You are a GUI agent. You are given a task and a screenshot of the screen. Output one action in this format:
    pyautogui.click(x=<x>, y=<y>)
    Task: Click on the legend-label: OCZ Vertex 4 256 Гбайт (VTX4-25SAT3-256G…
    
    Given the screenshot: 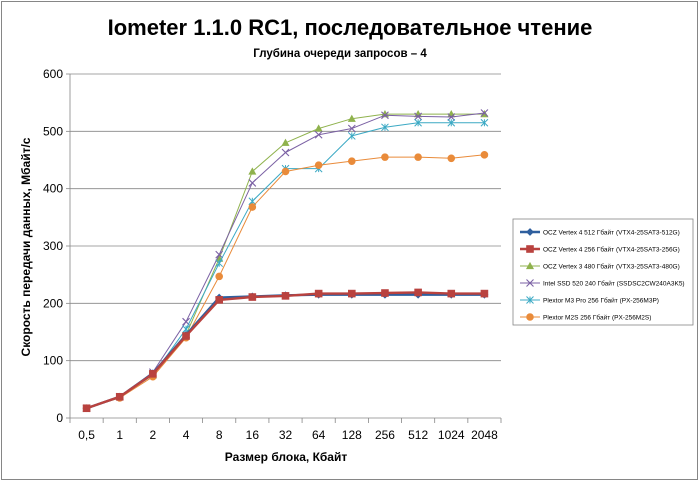 What is the action you would take?
    pyautogui.click(x=611, y=249)
    